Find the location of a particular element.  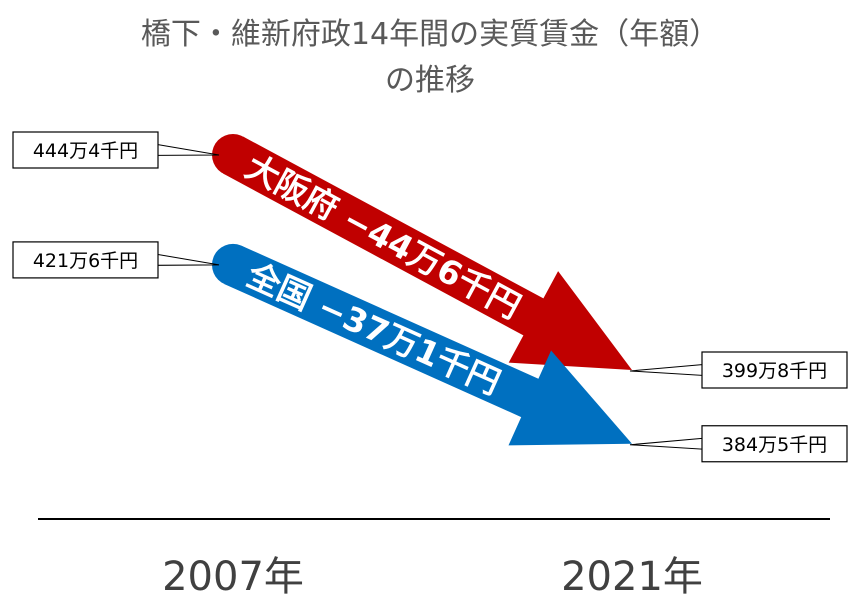

chart-title-line-2: の推移 is located at coordinates (430, 80).